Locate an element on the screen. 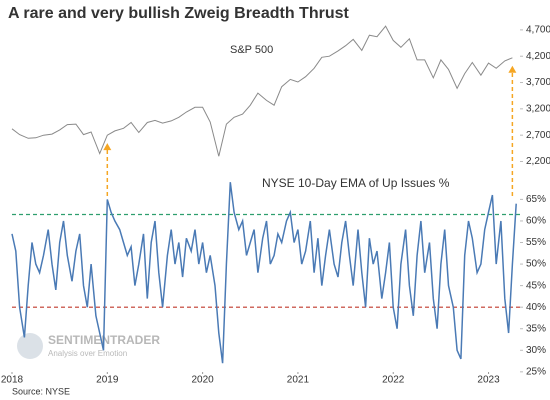 Image resolution: width=550 pixels, height=400 pixels. y-tick-label: 45% is located at coordinates (536, 285).